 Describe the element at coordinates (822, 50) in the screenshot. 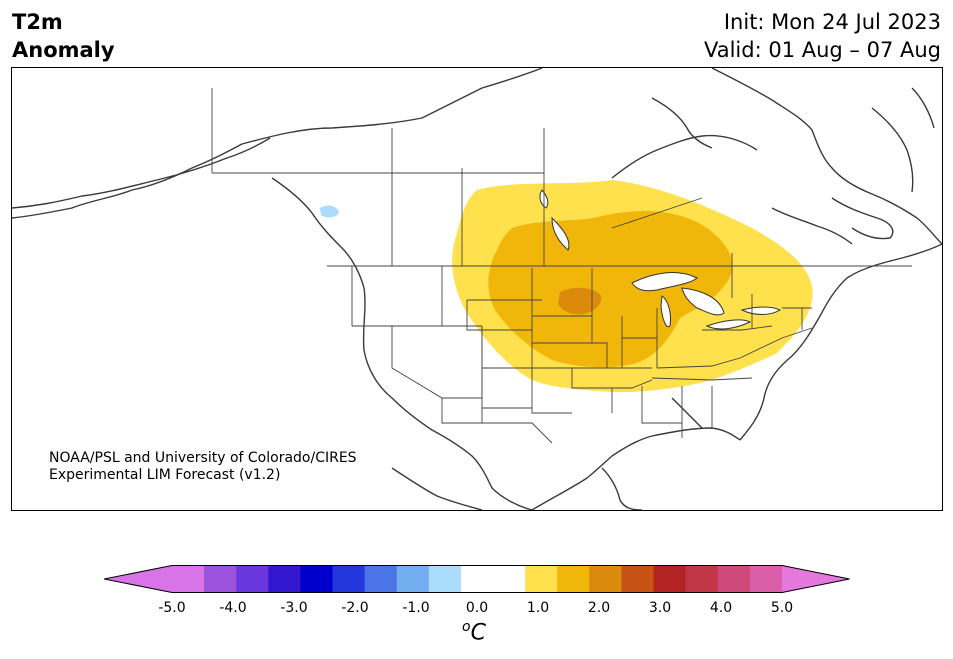

I see `valid-range: Valid: 01 Aug – 07 Aug` at that location.